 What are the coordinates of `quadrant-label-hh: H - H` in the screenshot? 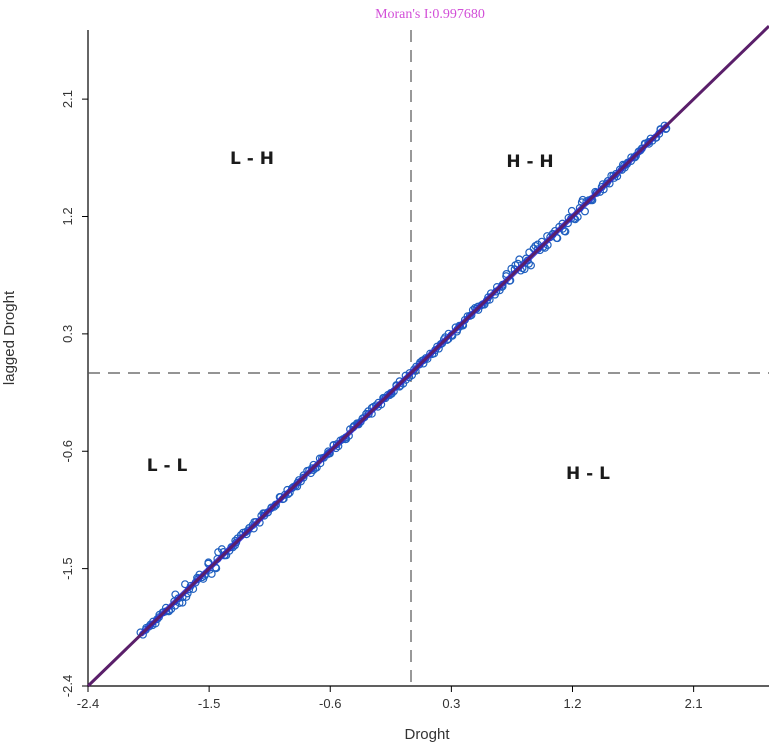 It's located at (529, 162).